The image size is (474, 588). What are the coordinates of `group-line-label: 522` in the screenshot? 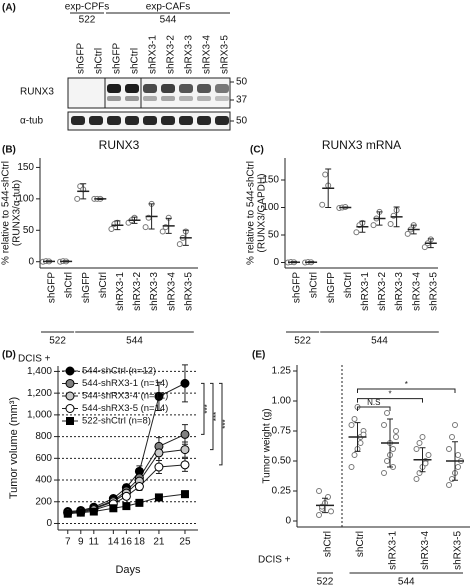 It's located at (87, 20).